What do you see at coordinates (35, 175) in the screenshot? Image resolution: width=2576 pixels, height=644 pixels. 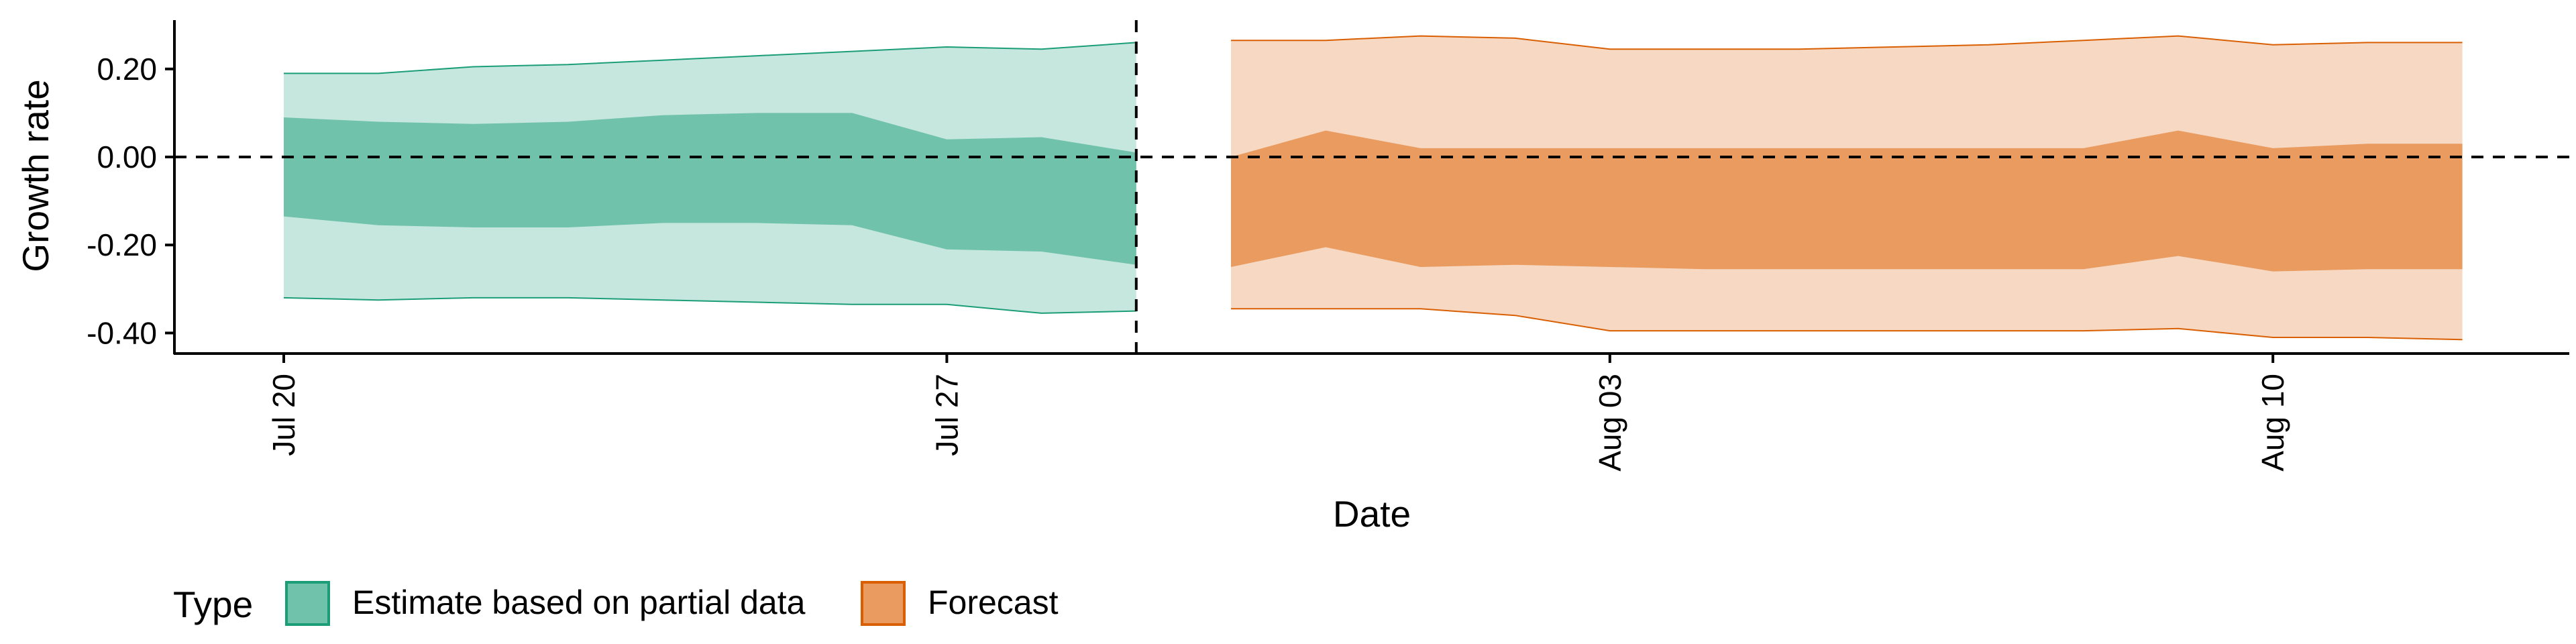 I see `y-axis-title: Growth rate` at bounding box center [35, 175].